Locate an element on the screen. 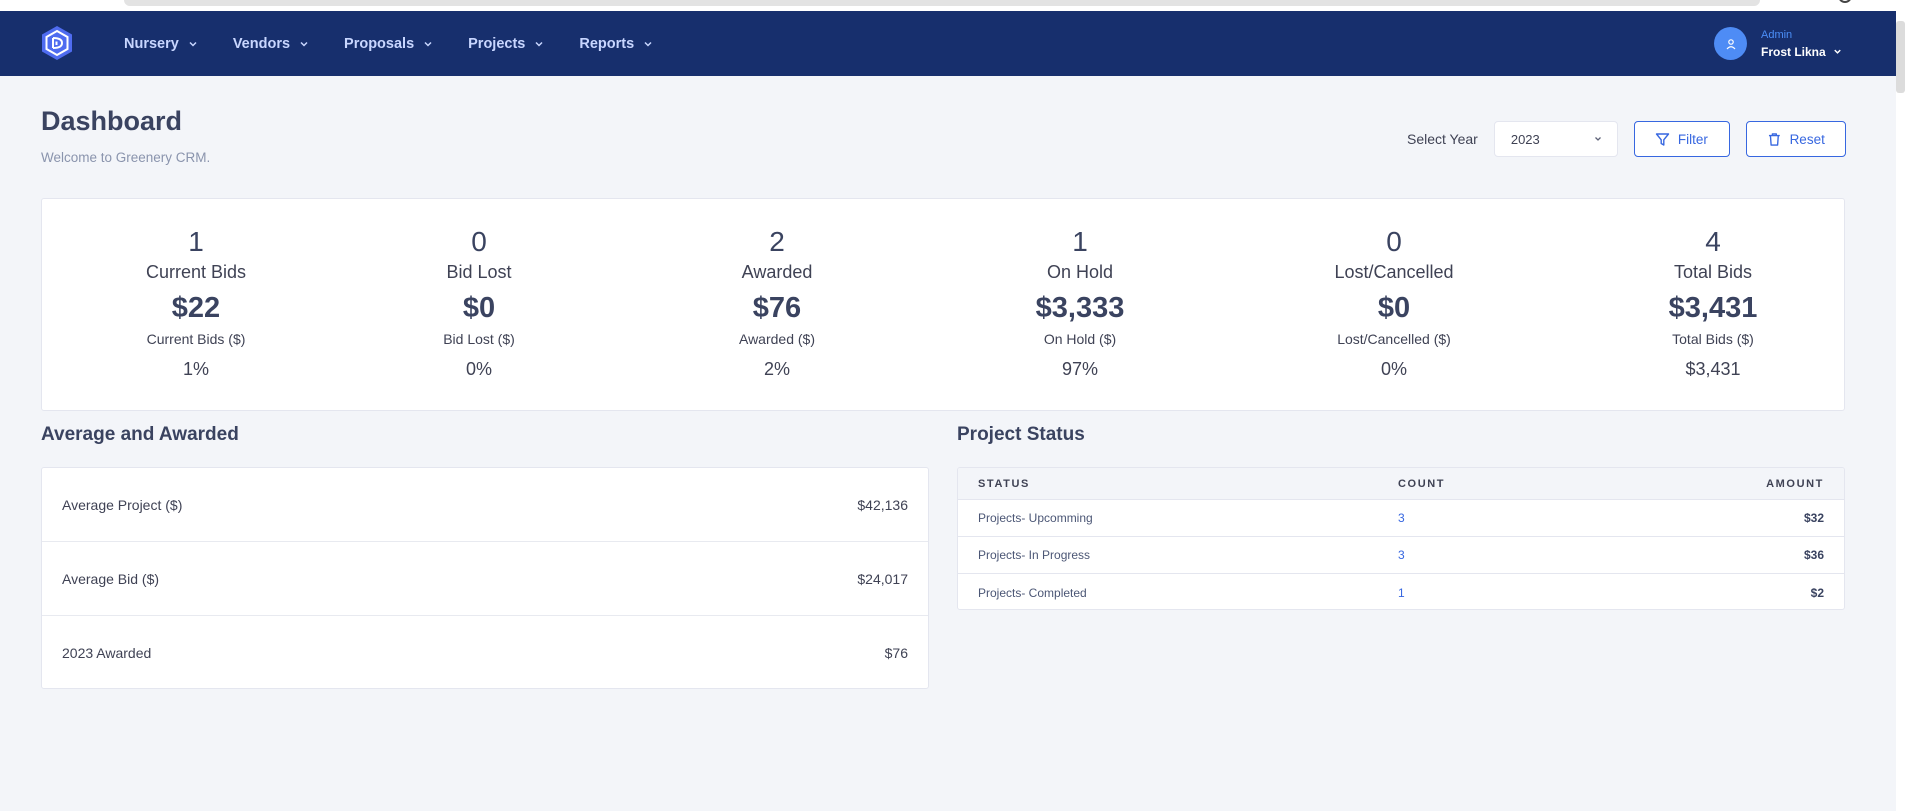  nav-label: Proposals is located at coordinates (379, 43).